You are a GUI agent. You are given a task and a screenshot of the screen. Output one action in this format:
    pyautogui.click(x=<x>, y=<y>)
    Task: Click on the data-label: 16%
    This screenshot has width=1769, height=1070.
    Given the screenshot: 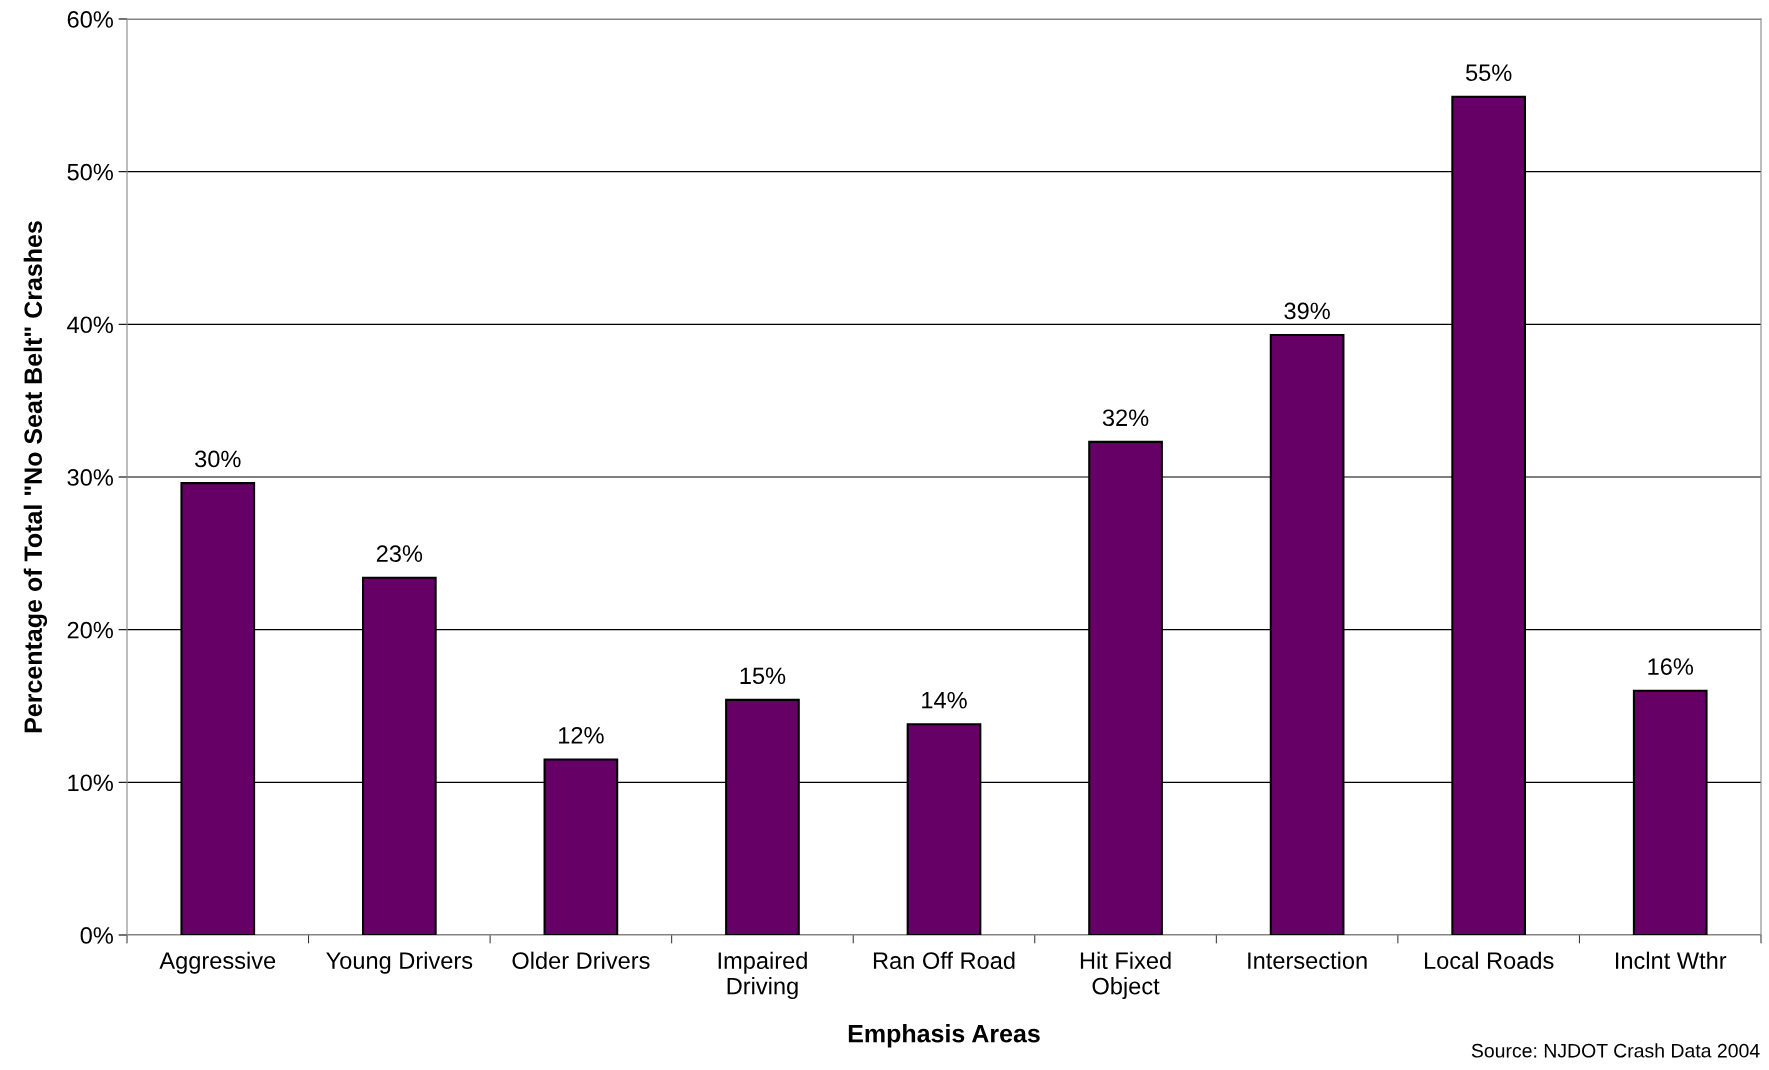 What is the action you would take?
    pyautogui.click(x=1671, y=666)
    